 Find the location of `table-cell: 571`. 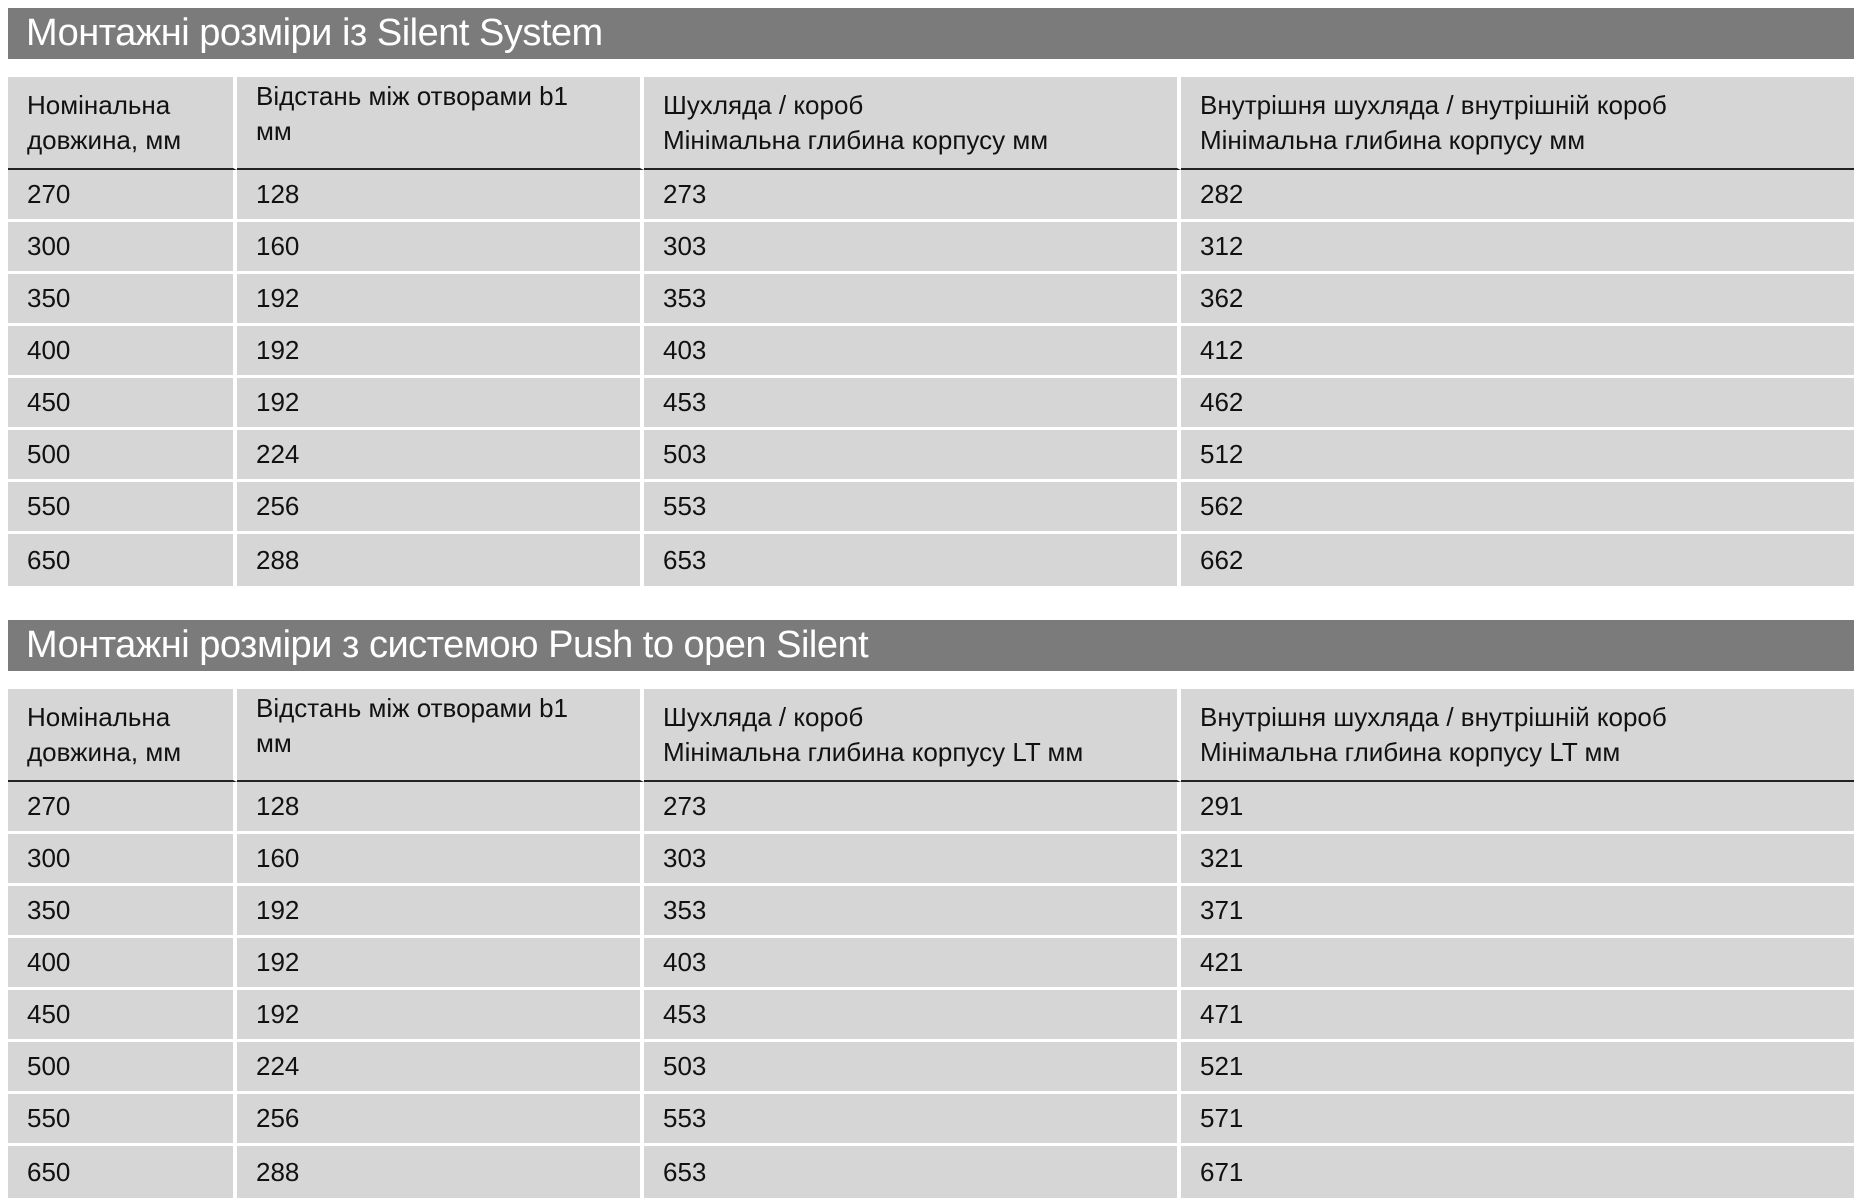

table-cell: 571 is located at coordinates (1517, 1120).